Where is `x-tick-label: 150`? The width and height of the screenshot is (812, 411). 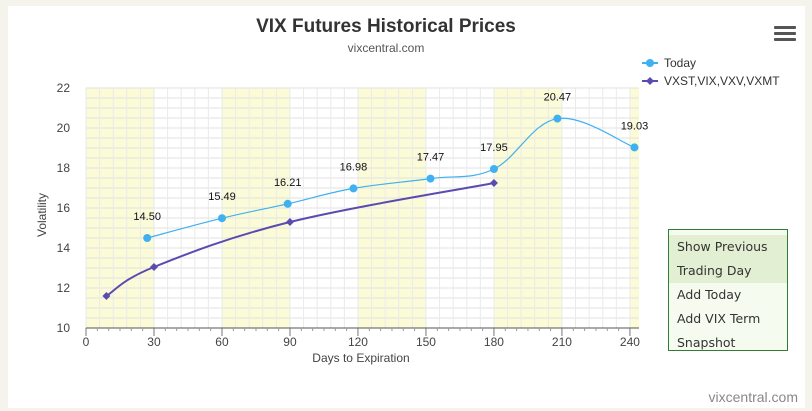 x-tick-label: 150 is located at coordinates (426, 342).